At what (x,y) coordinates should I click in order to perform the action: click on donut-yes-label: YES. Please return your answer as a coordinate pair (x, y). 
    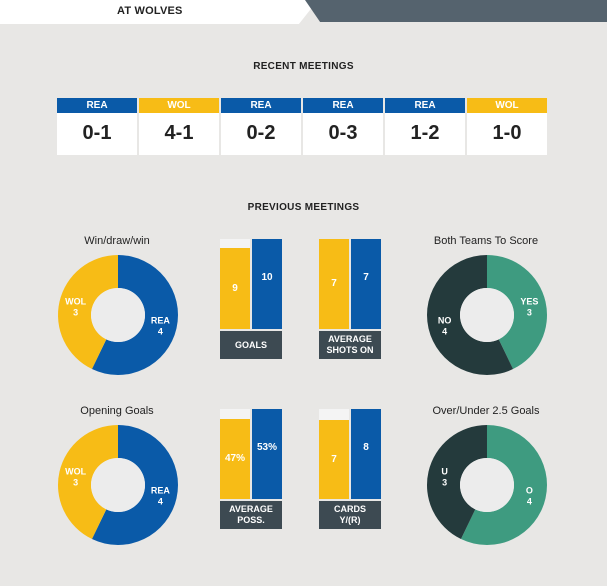
    Looking at the image, I should click on (529, 301).